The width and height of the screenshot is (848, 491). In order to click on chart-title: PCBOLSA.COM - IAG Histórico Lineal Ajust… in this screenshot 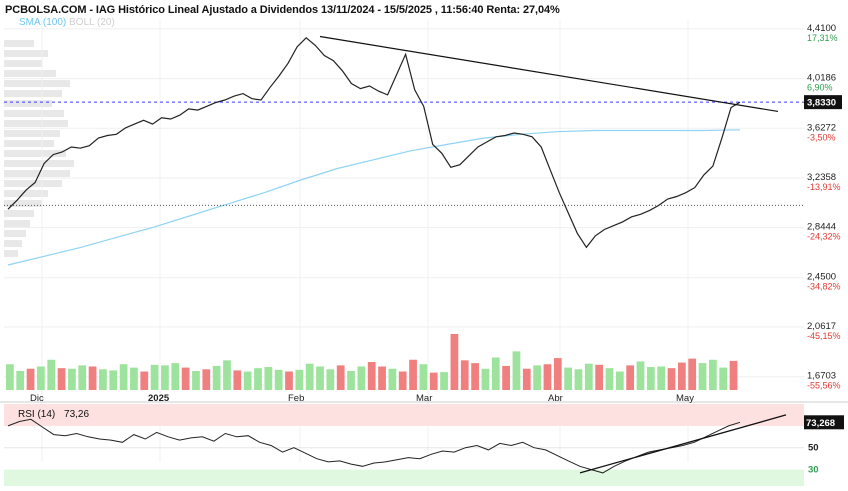, I will do `click(282, 10)`.